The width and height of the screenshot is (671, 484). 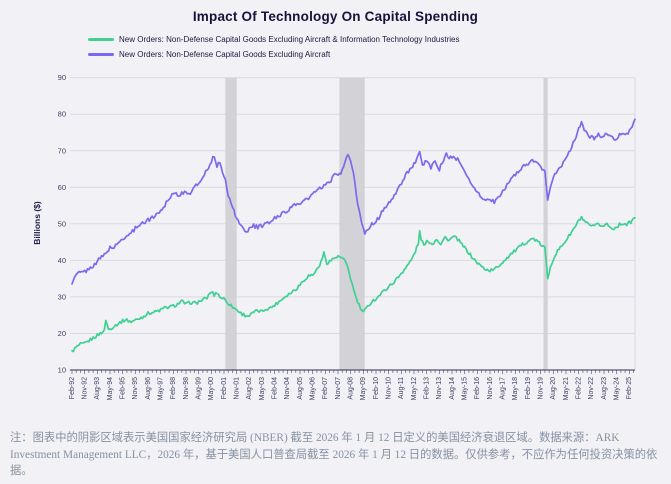 What do you see at coordinates (237, 388) in the screenshot?
I see `x-tick-label: Nov-01` at bounding box center [237, 388].